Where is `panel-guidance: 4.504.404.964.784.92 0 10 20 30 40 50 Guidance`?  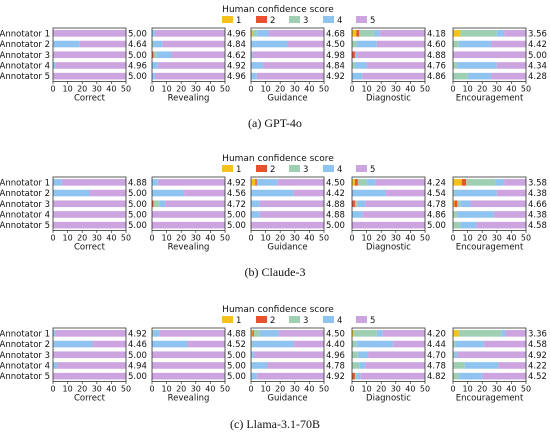 panel-guidance: 4.504.404.964.784.92 0 10 20 30 40 50 Guidance is located at coordinates (296, 365).